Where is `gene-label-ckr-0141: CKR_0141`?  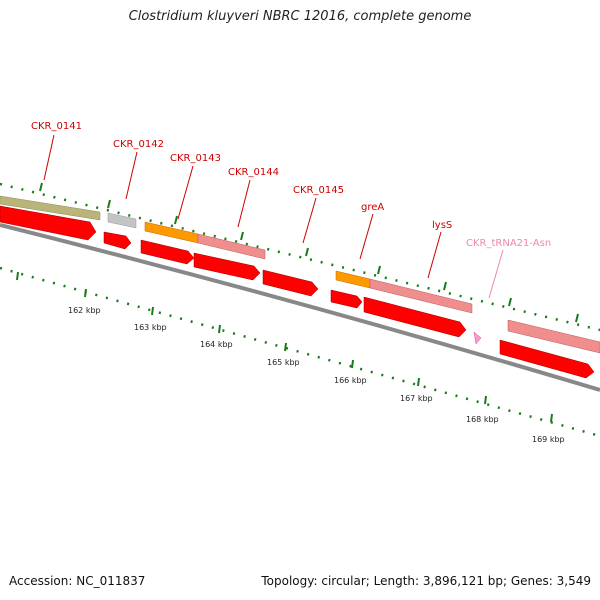
gene-label-ckr-0141: CKR_0141 is located at coordinates (56, 126).